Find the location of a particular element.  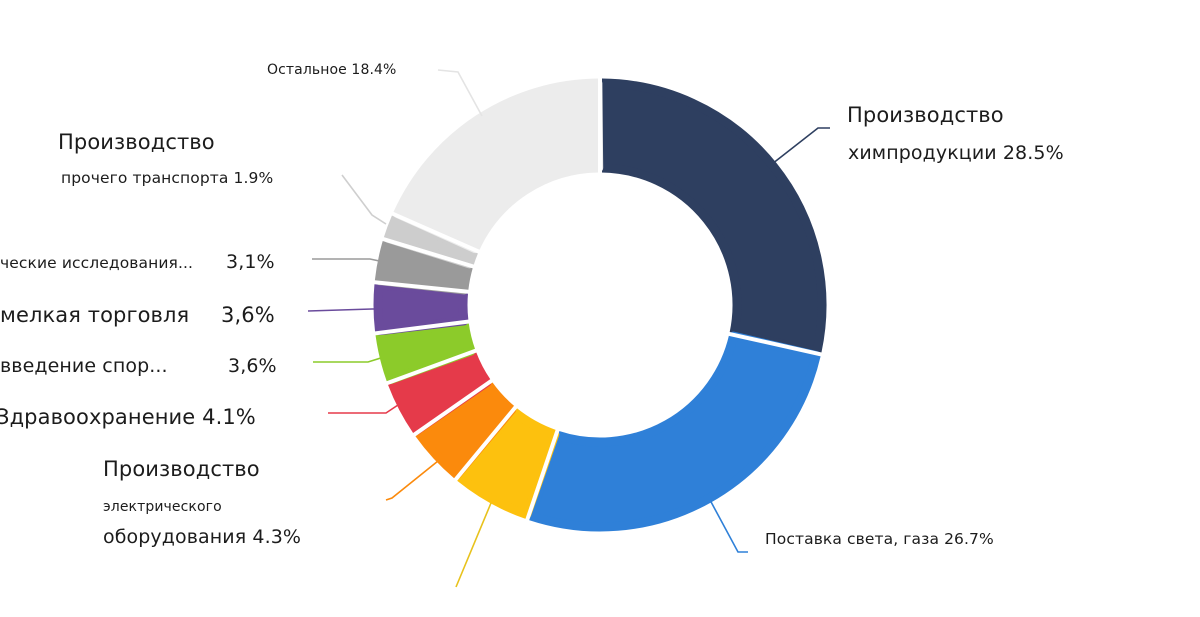

label-health: Здравоохранение 4.1% is located at coordinates (128, 417).